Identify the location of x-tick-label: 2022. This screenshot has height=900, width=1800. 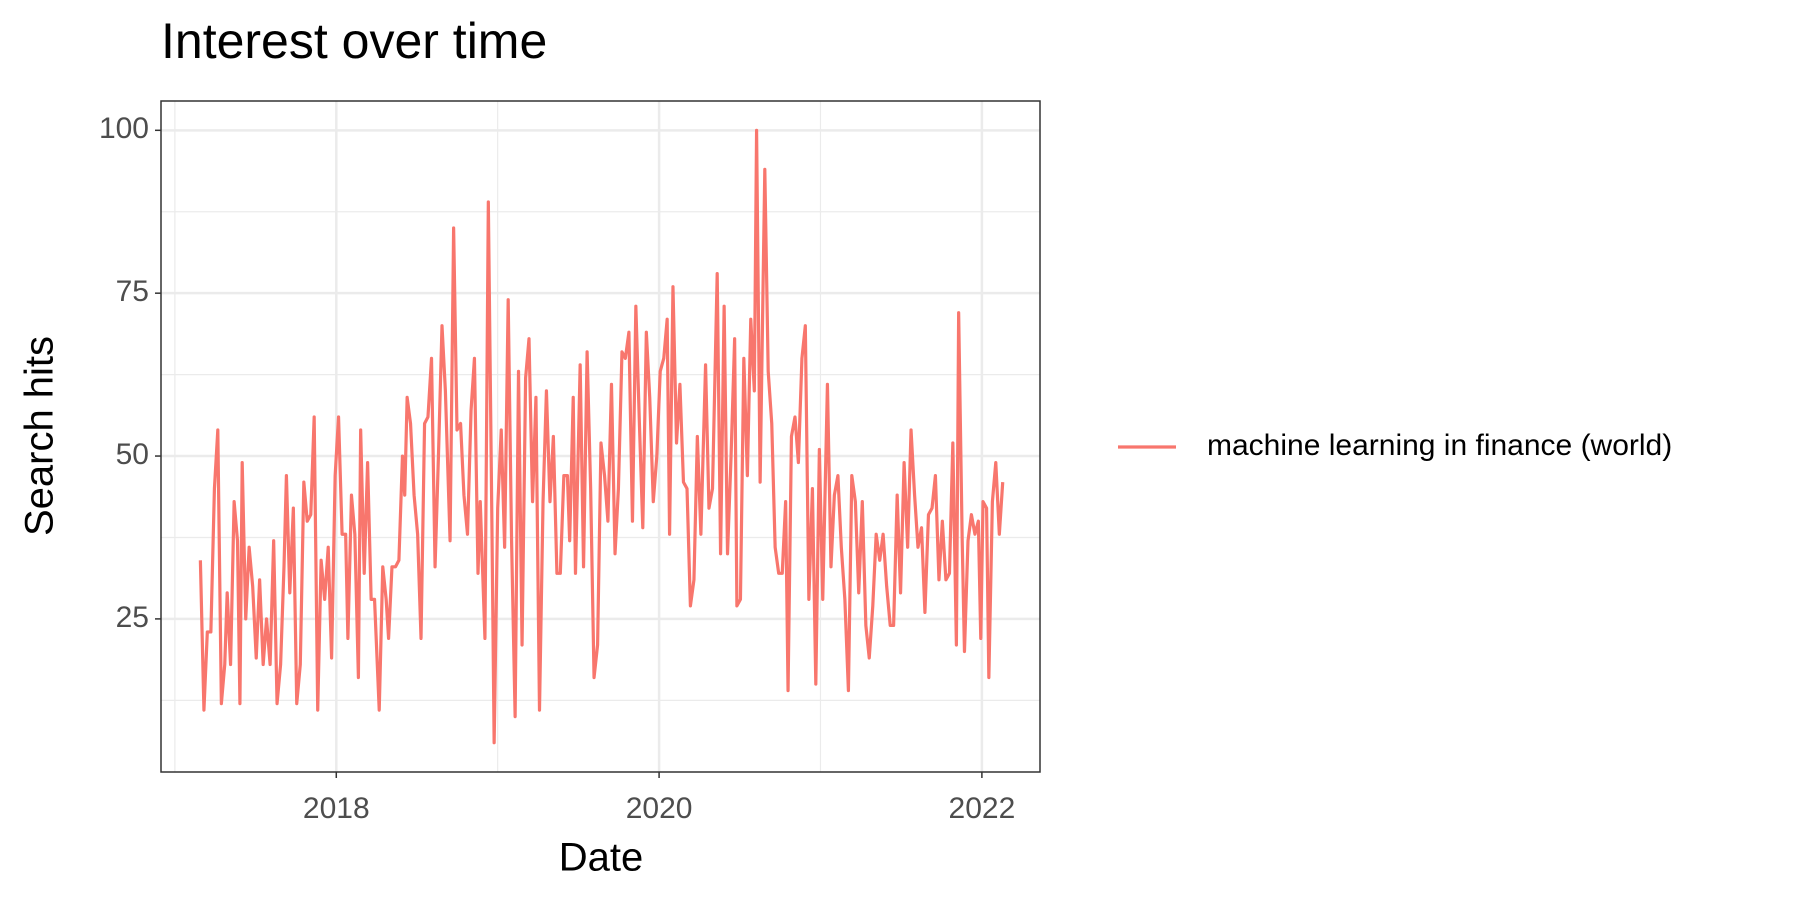
(982, 808).